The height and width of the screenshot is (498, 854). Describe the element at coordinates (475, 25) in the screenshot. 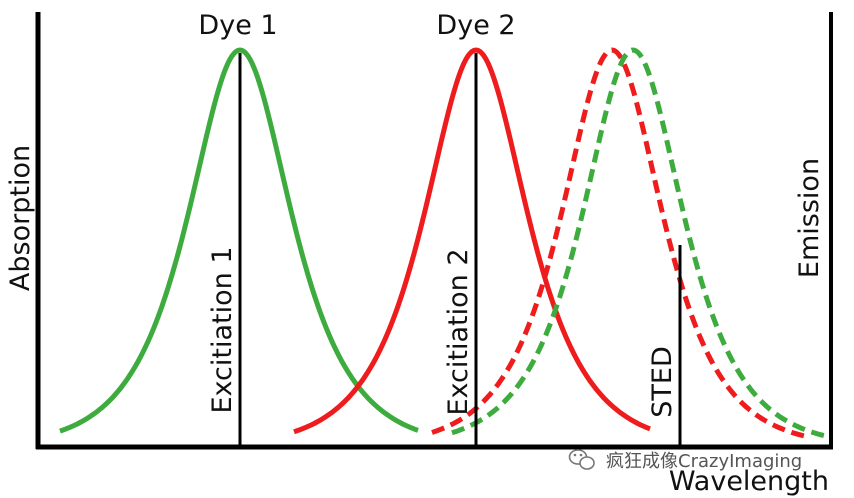

I see `dye2-label: Dye 2` at that location.